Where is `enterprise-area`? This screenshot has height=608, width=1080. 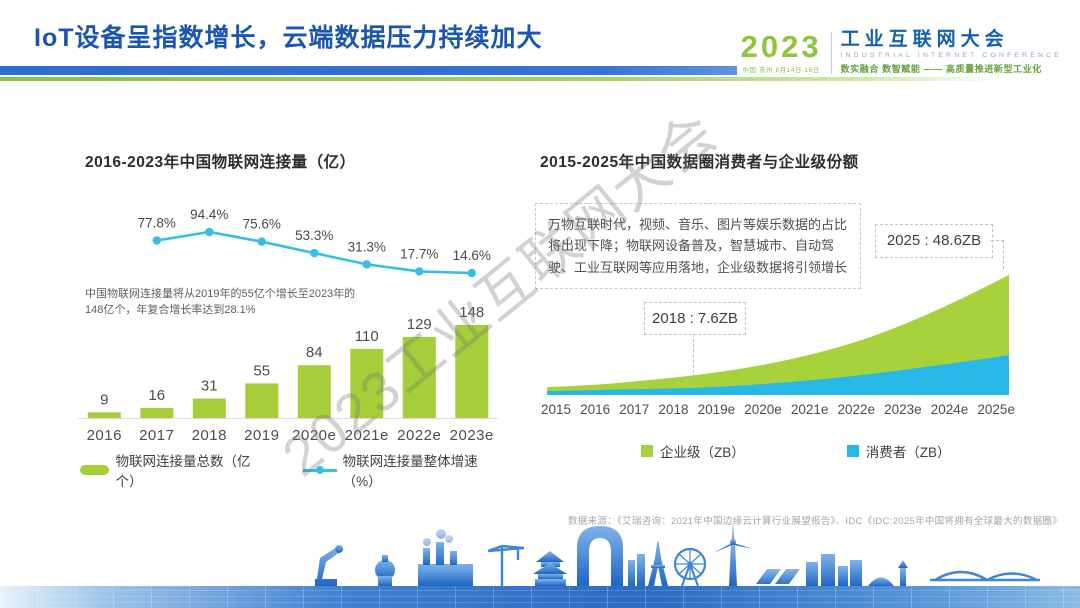
enterprise-area is located at coordinates (778, 335).